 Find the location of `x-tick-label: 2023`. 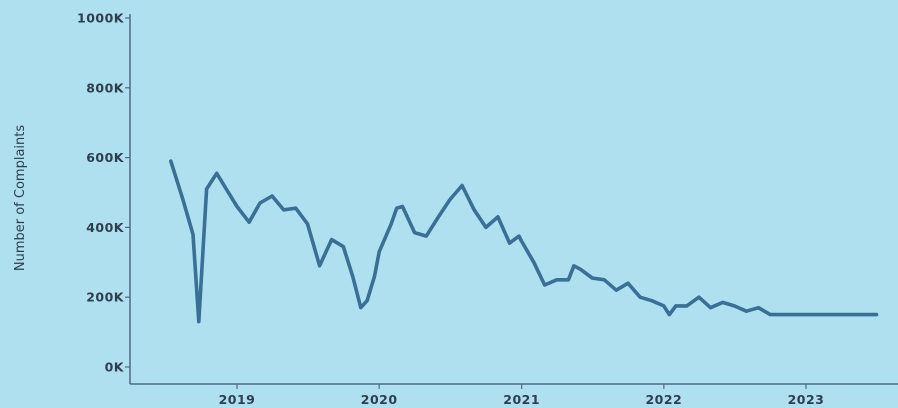

x-tick-label: 2023 is located at coordinates (806, 399).